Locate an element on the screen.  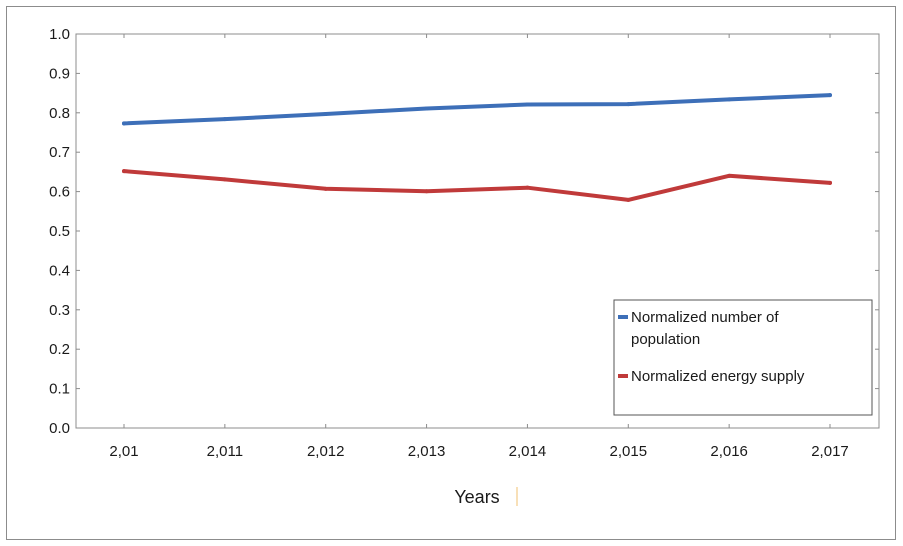
y-tick-label: 0.3 is located at coordinates (59, 310).